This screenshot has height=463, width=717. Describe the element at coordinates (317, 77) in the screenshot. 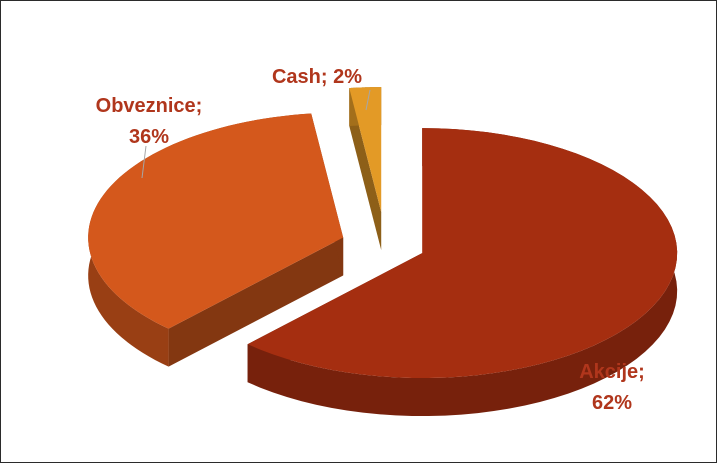

I see `data-label-cash: Cash; 2%` at that location.